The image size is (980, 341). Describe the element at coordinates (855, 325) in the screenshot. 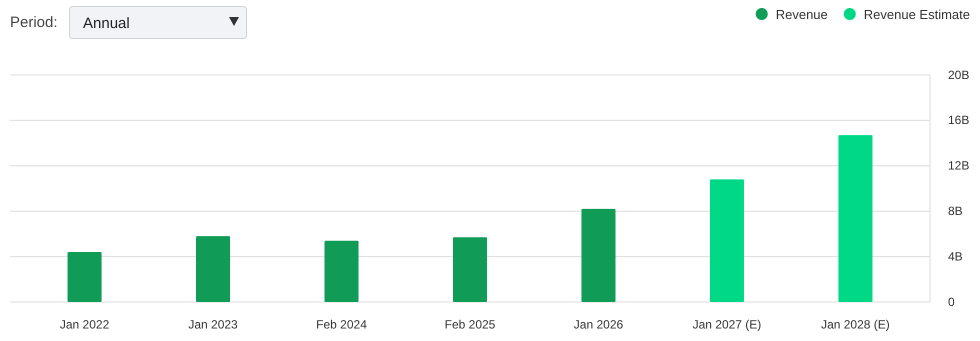

I see `x-tick-label: Jan 2028 (E)` at that location.